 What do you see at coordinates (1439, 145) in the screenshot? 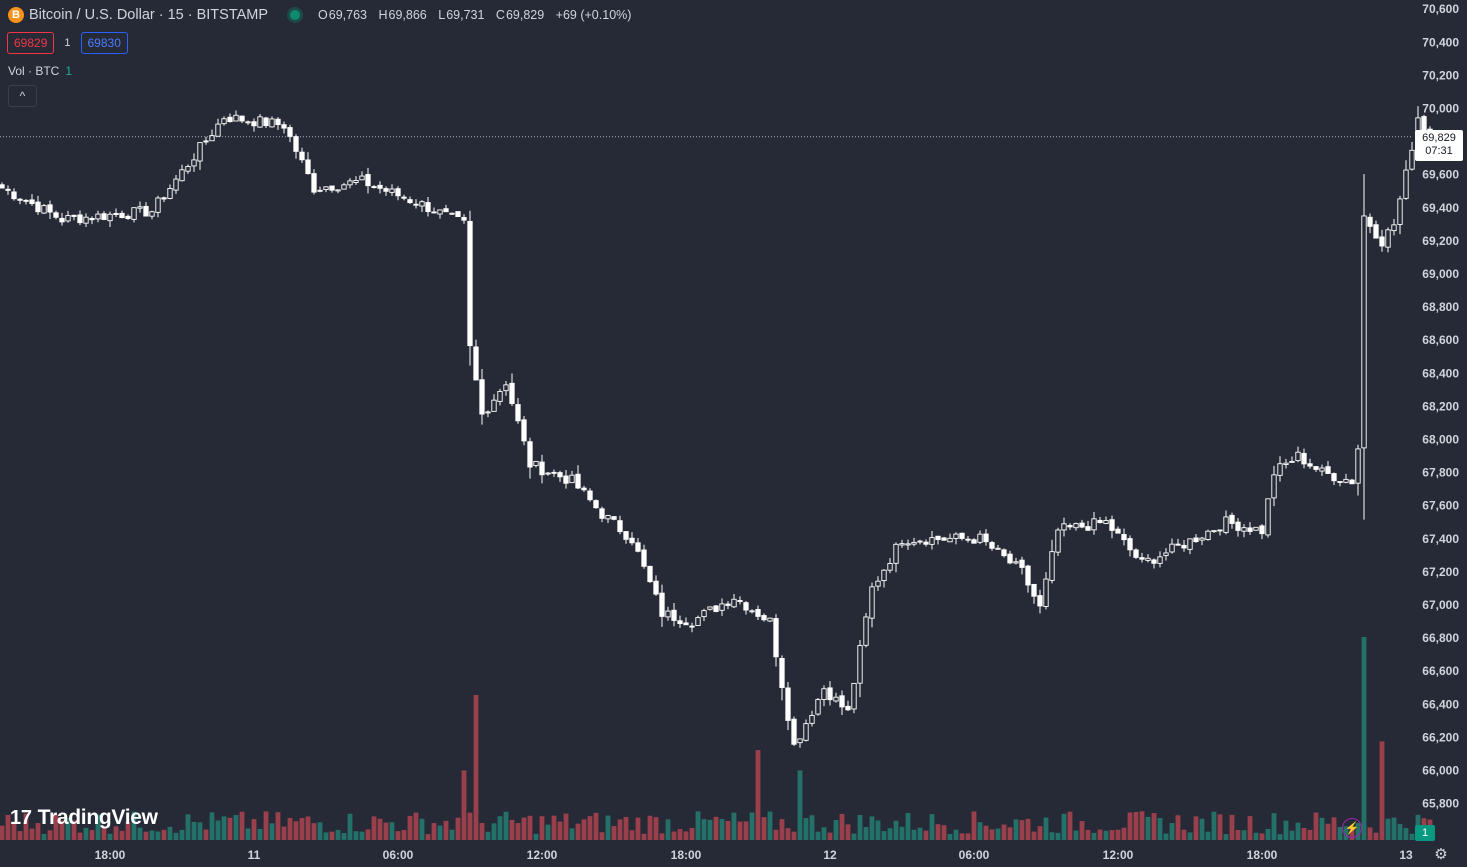
I see `last-price-badge: 69,829 07:31` at bounding box center [1439, 145].